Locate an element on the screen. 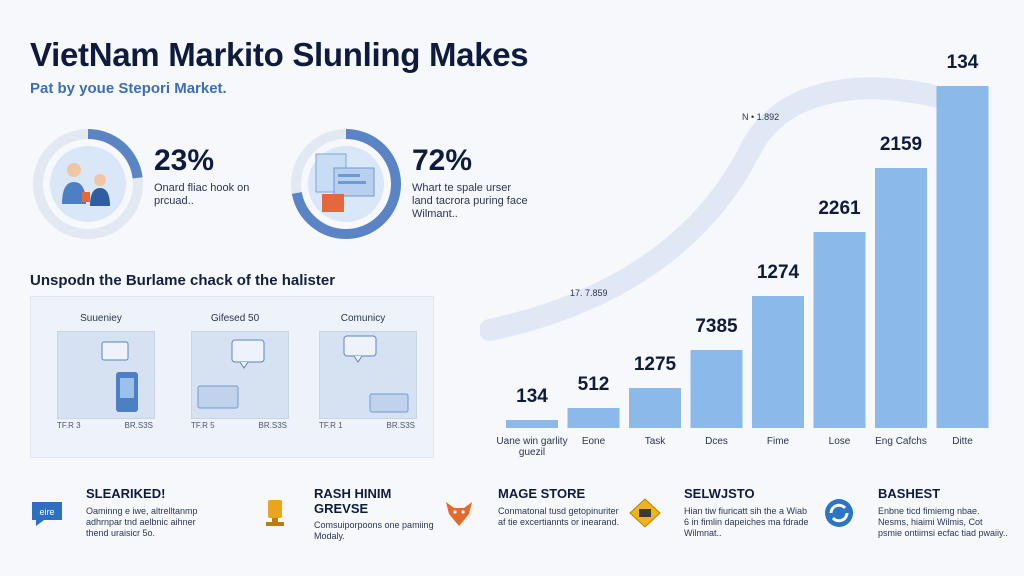 The image size is (1024, 576). card-footer: TF.R 5 BR.S3S is located at coordinates (239, 425).